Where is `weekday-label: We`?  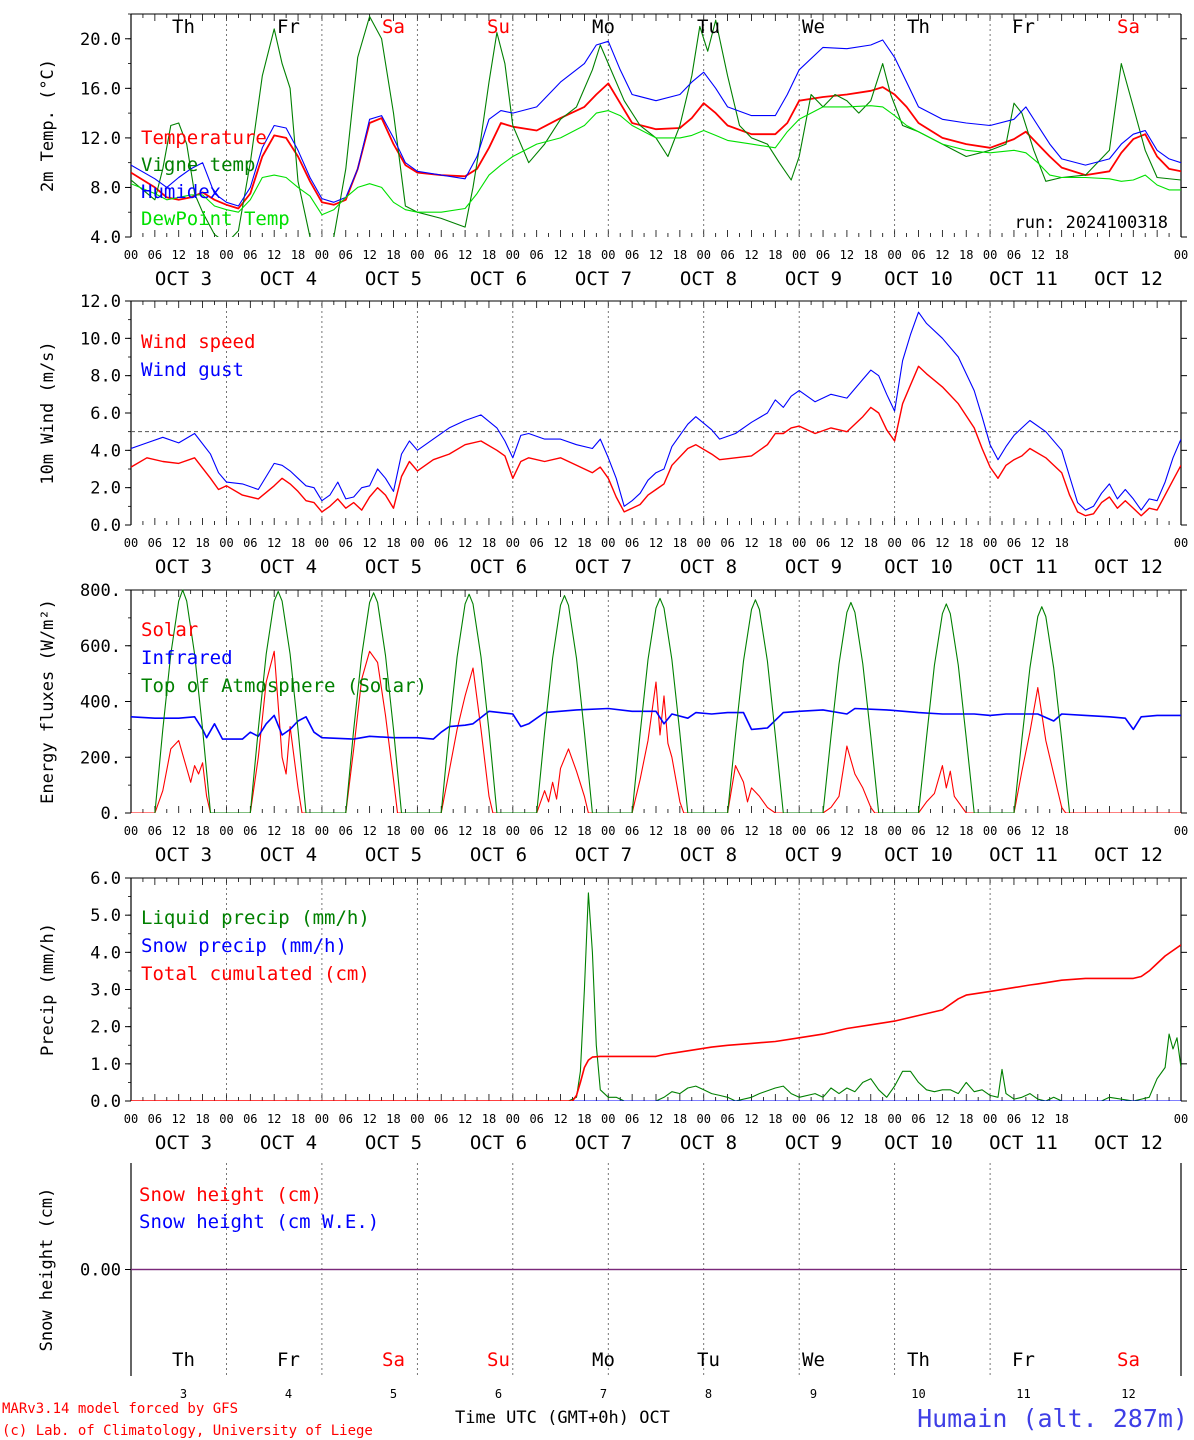
weekday-label: We is located at coordinates (813, 1360).